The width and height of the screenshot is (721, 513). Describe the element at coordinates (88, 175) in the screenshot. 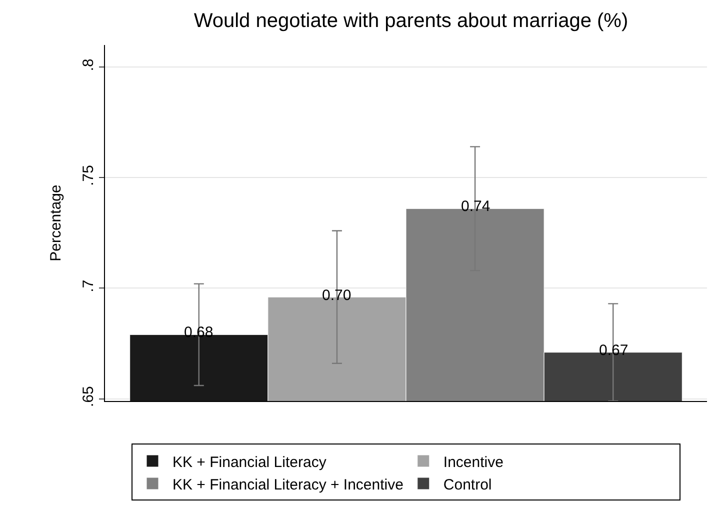

I see `y-tick-label: .75` at that location.